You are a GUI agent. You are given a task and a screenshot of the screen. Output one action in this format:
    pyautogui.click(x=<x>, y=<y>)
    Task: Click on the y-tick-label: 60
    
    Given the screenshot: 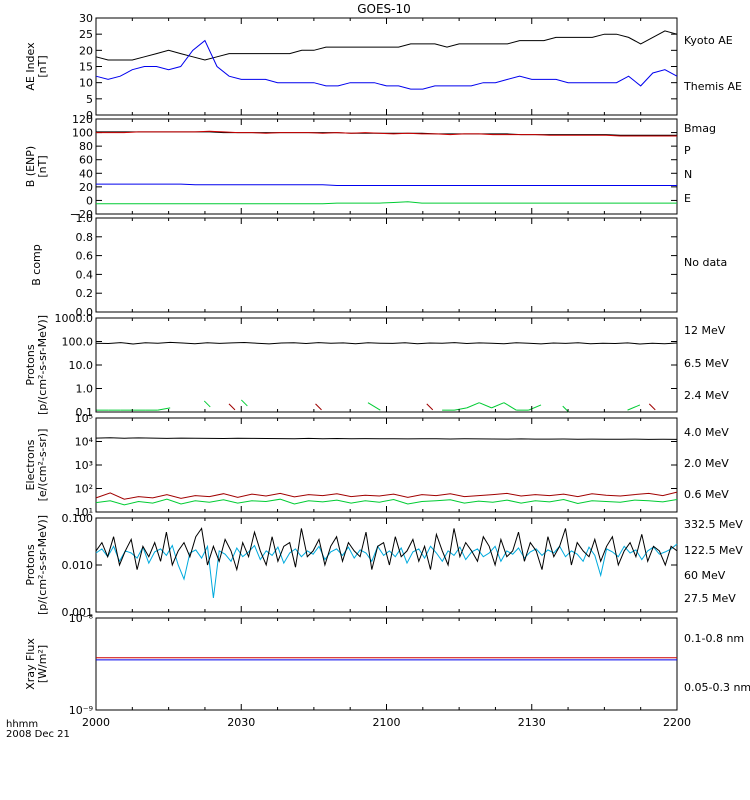 What is the action you would take?
    pyautogui.click(x=86, y=160)
    